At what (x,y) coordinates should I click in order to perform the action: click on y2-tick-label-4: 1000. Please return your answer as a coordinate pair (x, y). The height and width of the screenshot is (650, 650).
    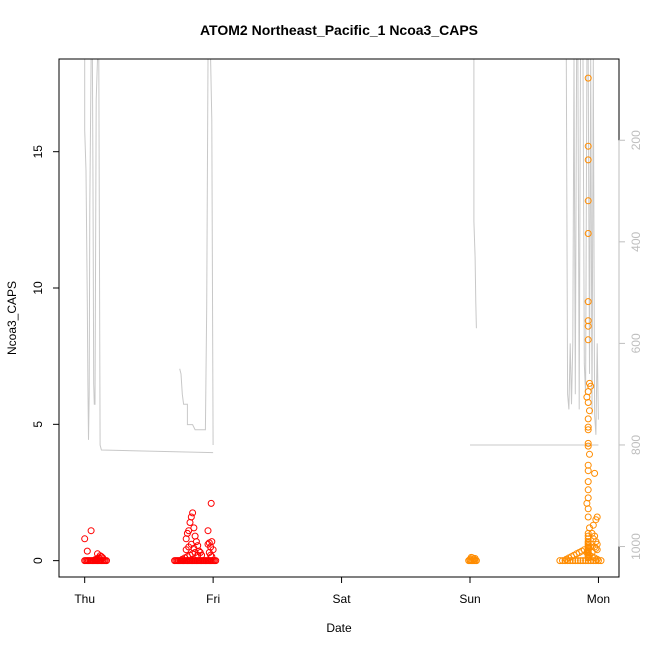
    Looking at the image, I should click on (636, 546).